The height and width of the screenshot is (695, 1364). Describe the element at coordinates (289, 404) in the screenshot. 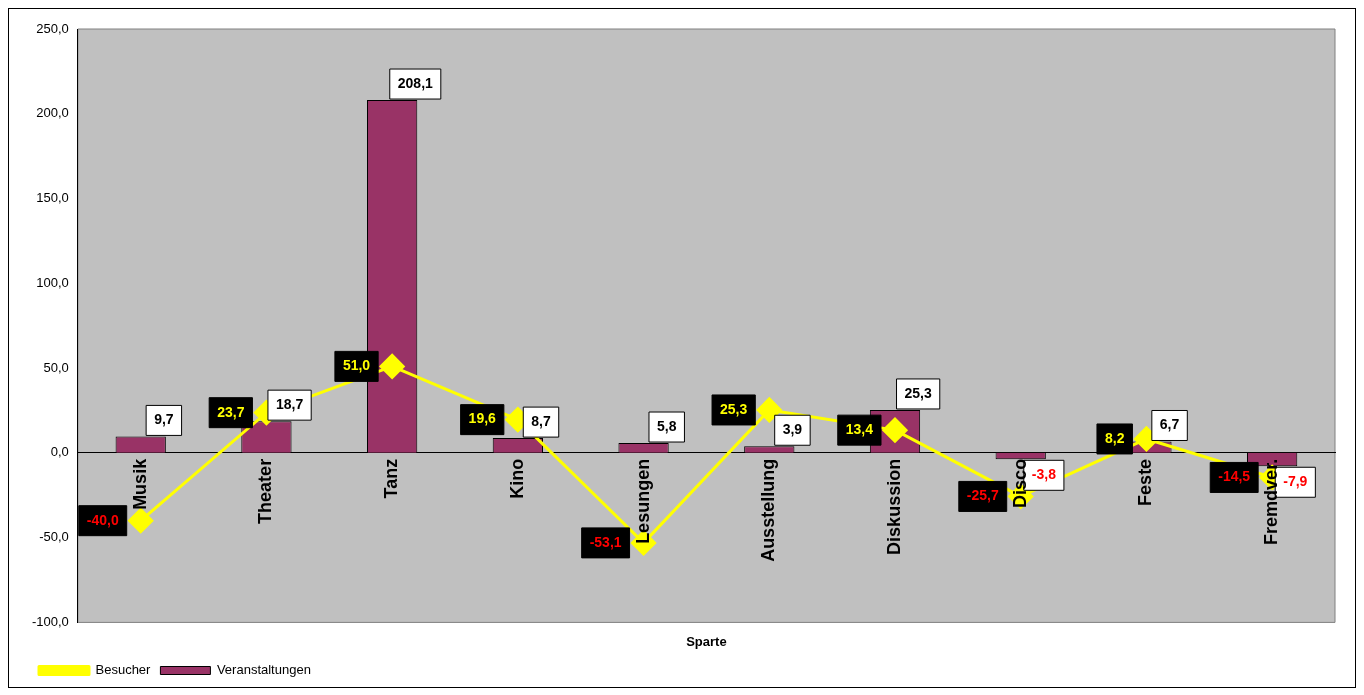

I see `data-label: 18,7` at that location.